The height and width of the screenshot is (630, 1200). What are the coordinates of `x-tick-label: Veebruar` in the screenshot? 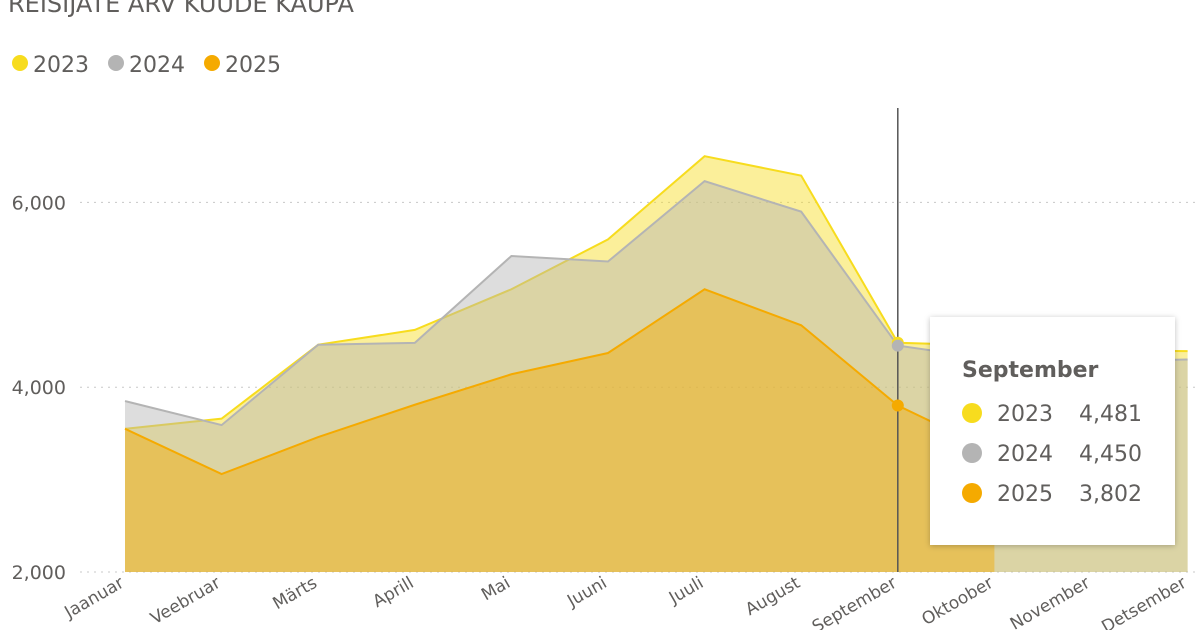 It's located at (185, 601).